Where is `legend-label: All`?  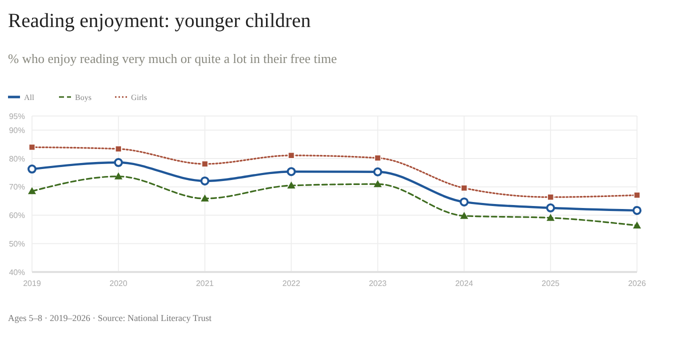
legend-label: All is located at coordinates (29, 97).